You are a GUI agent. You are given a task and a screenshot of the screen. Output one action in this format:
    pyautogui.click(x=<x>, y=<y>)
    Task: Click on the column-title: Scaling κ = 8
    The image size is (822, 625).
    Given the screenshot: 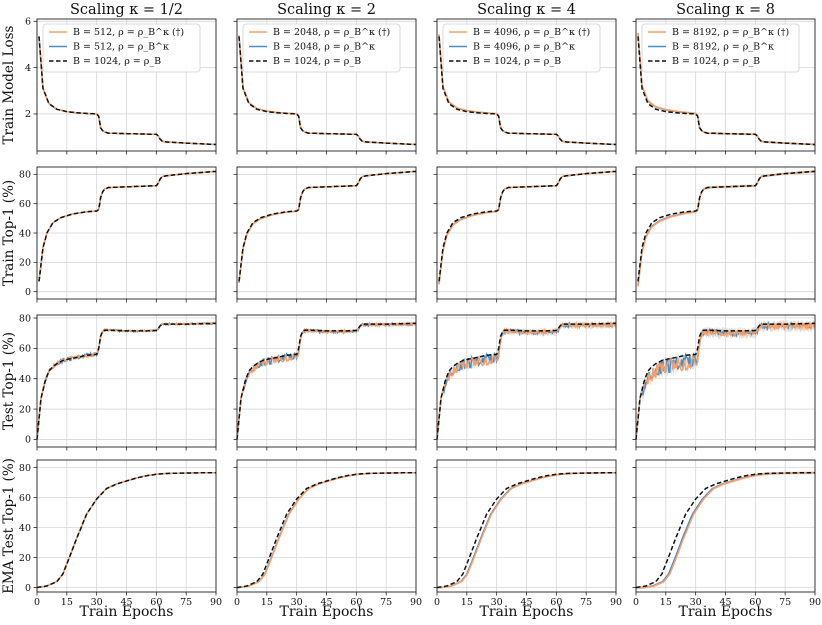 What is the action you would take?
    pyautogui.click(x=725, y=10)
    